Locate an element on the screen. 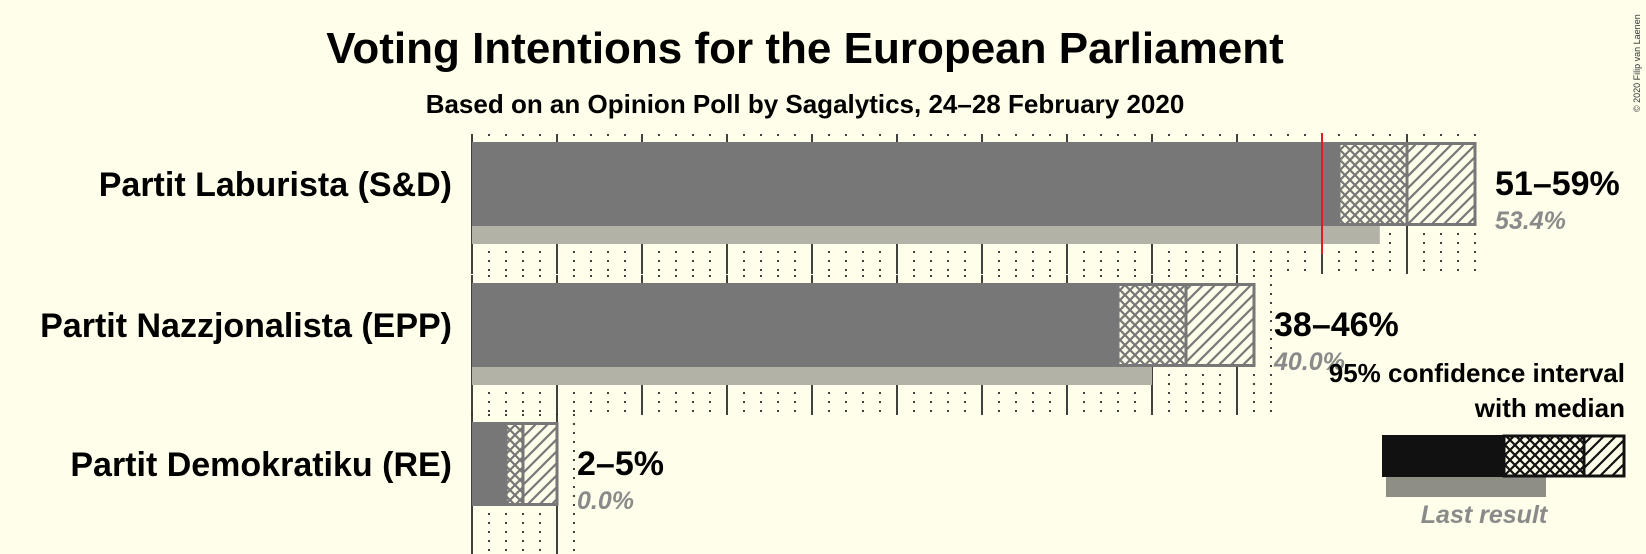 Image resolution: width=1646 pixels, height=554 pixels. legend-heading-line-1: 95% confidence interval is located at coordinates (1477, 373).